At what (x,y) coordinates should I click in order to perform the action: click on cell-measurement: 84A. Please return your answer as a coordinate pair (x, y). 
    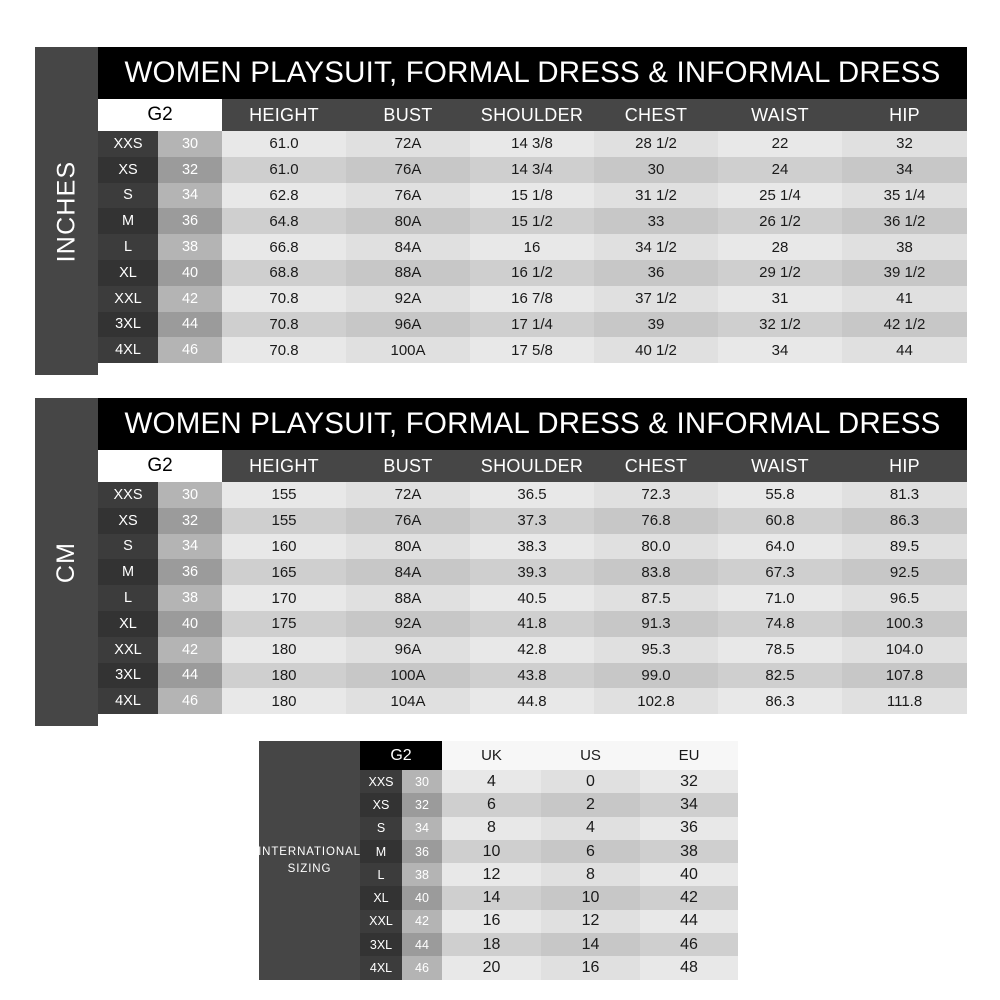
    Looking at the image, I should click on (408, 572).